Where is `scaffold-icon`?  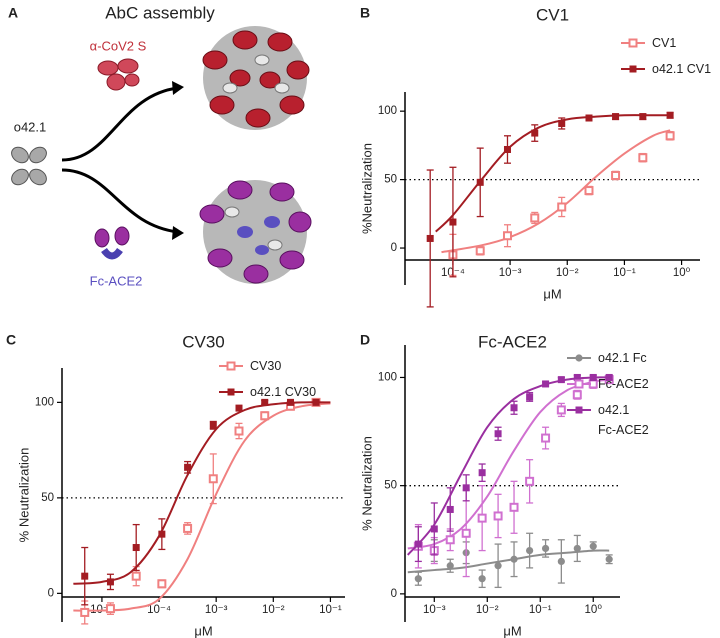 scaffold-icon is located at coordinates (29, 166).